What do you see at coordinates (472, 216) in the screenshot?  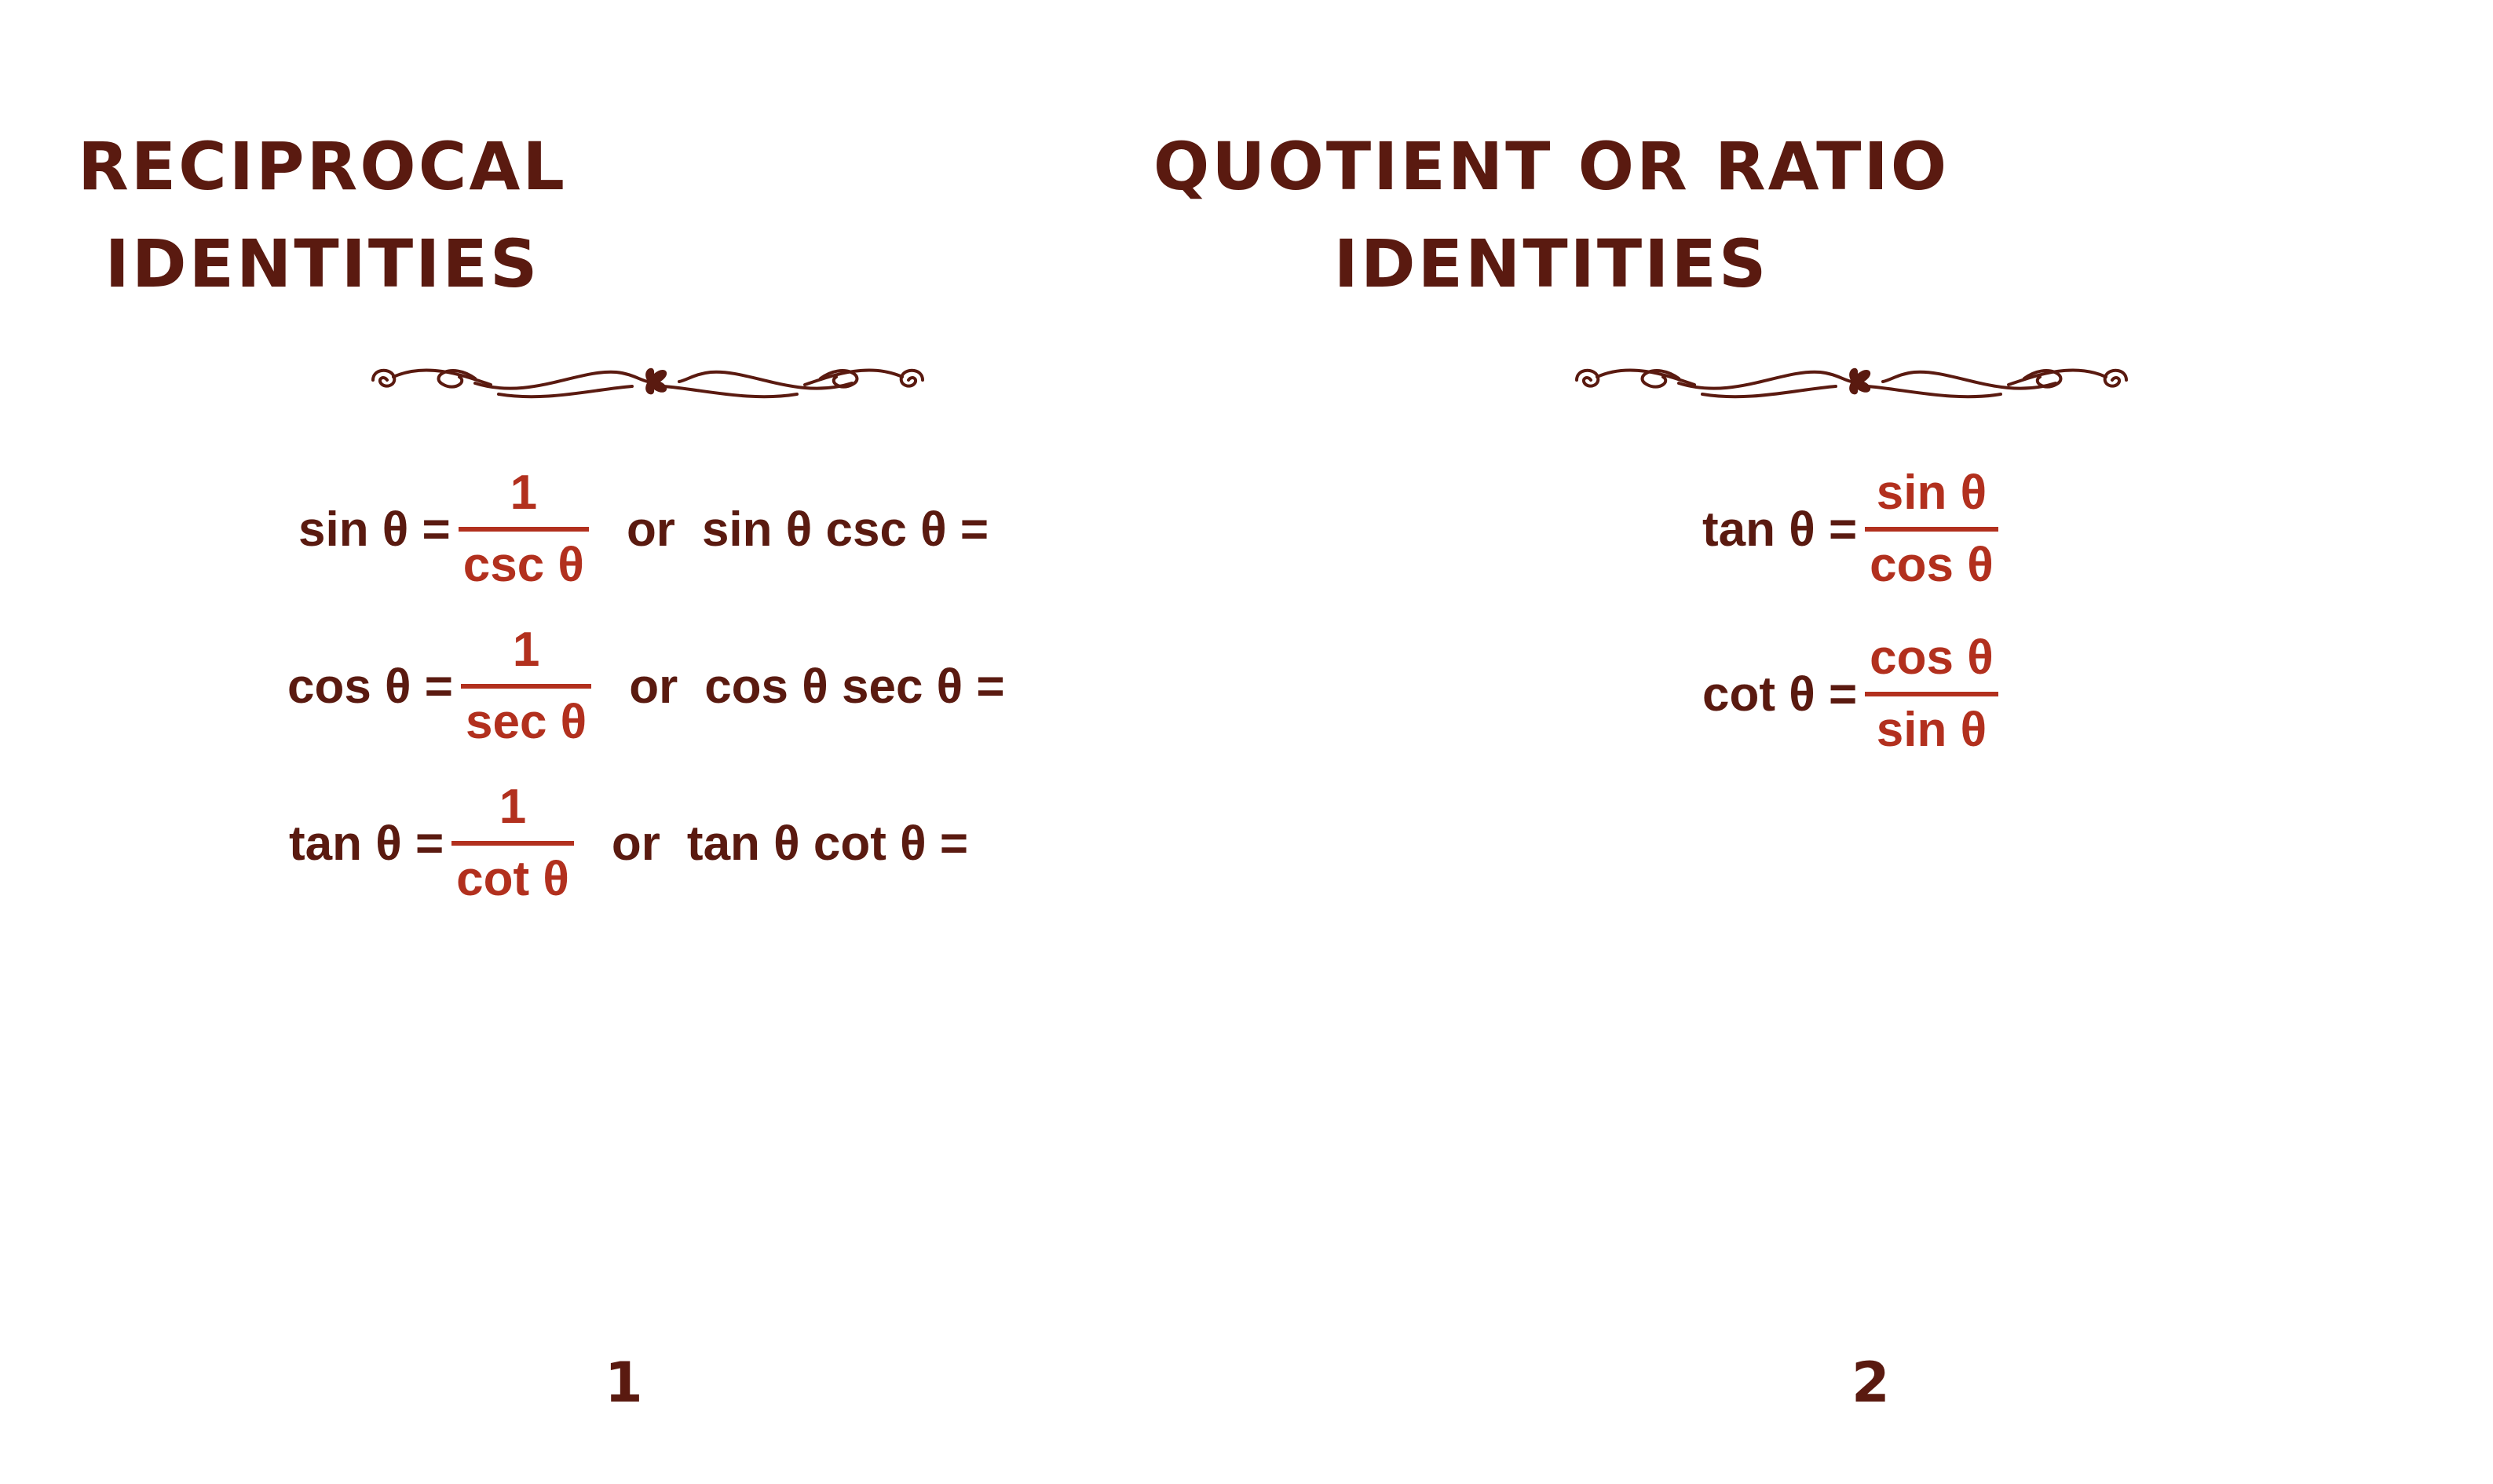 I see `page-title: RECIPROCAL IDENTITIES` at bounding box center [472, 216].